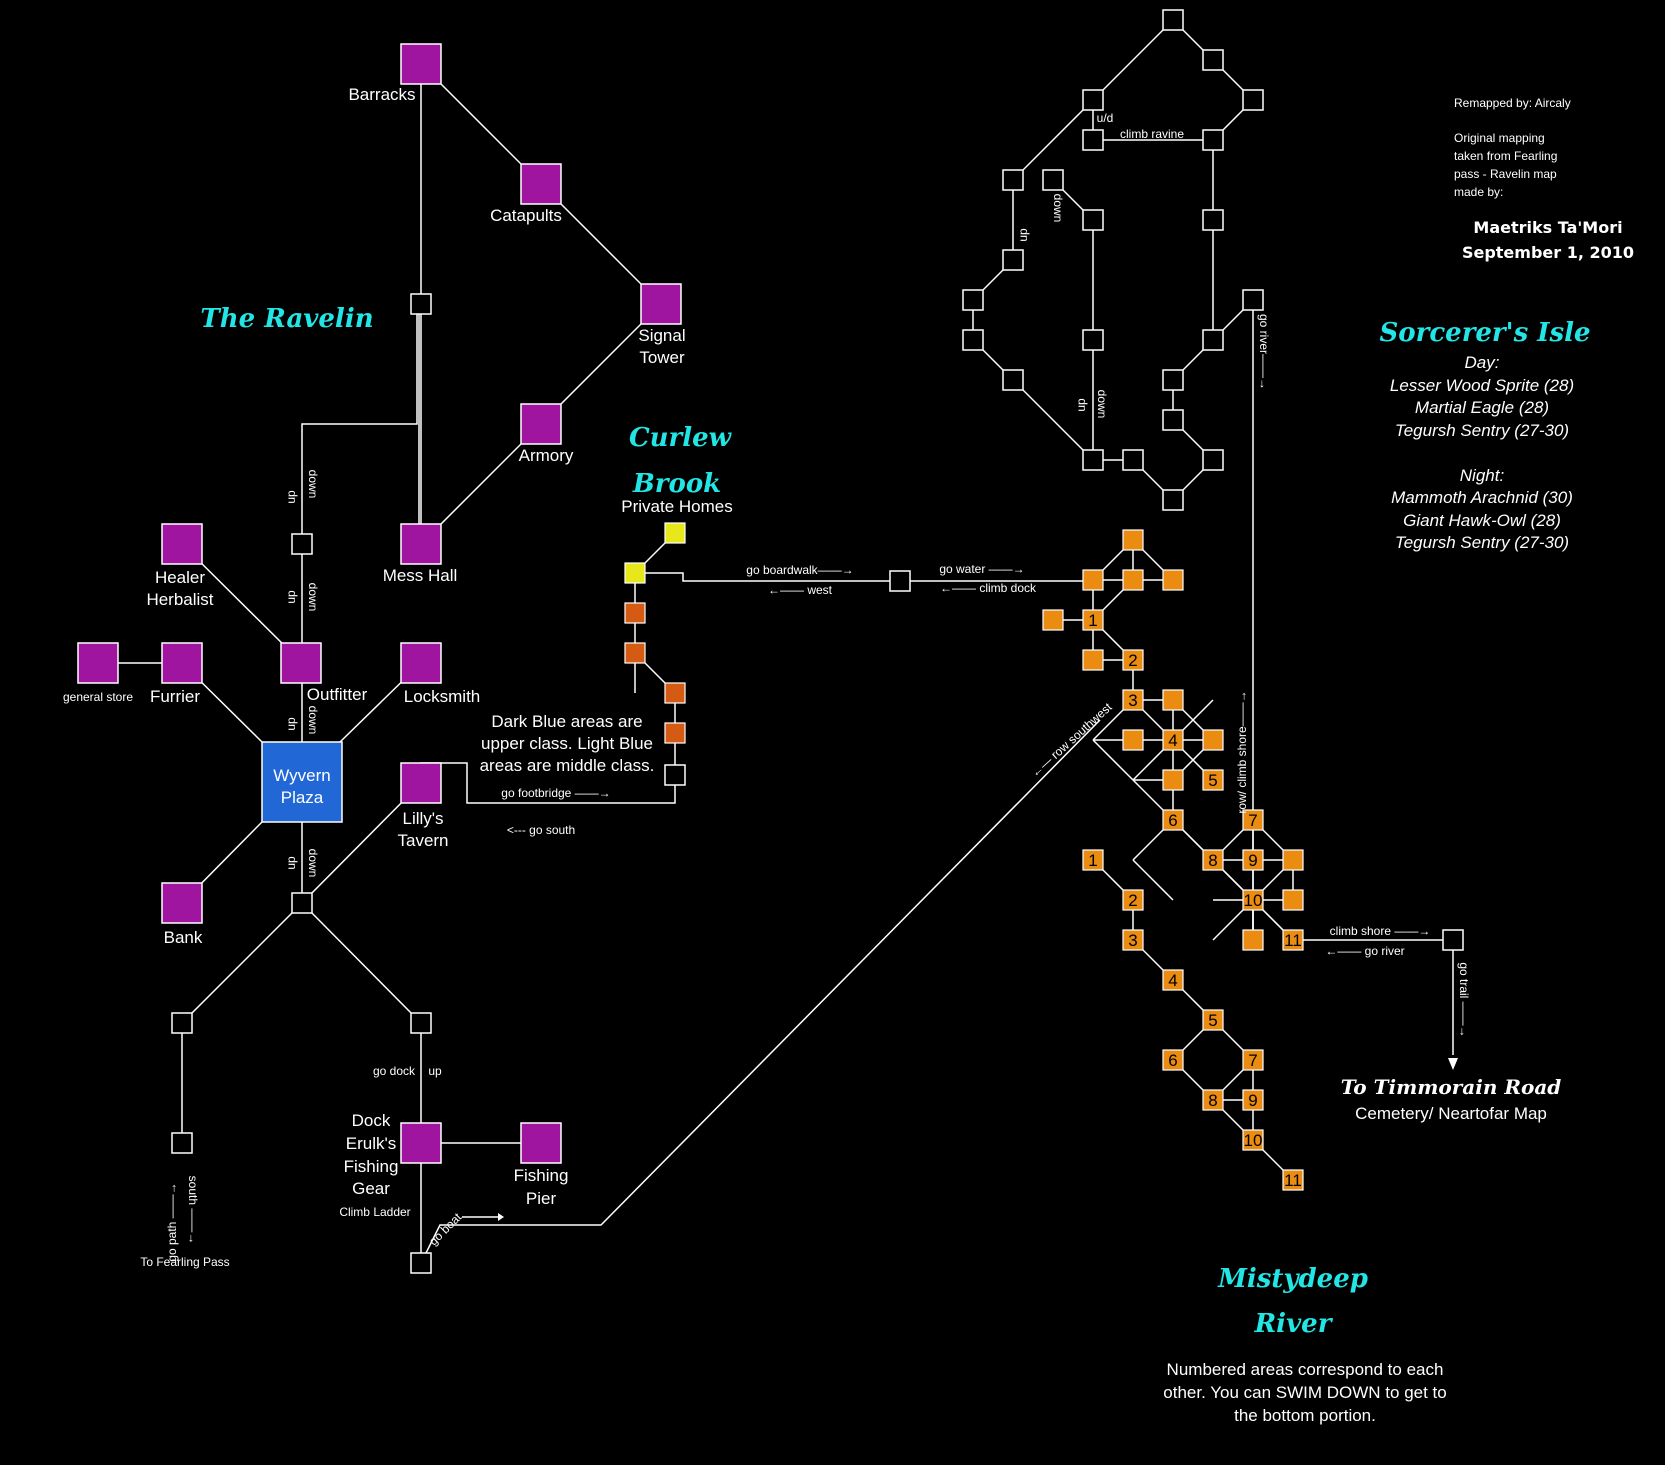  Describe the element at coordinates (421, 544) in the screenshot. I see `room-mess-hall` at that location.